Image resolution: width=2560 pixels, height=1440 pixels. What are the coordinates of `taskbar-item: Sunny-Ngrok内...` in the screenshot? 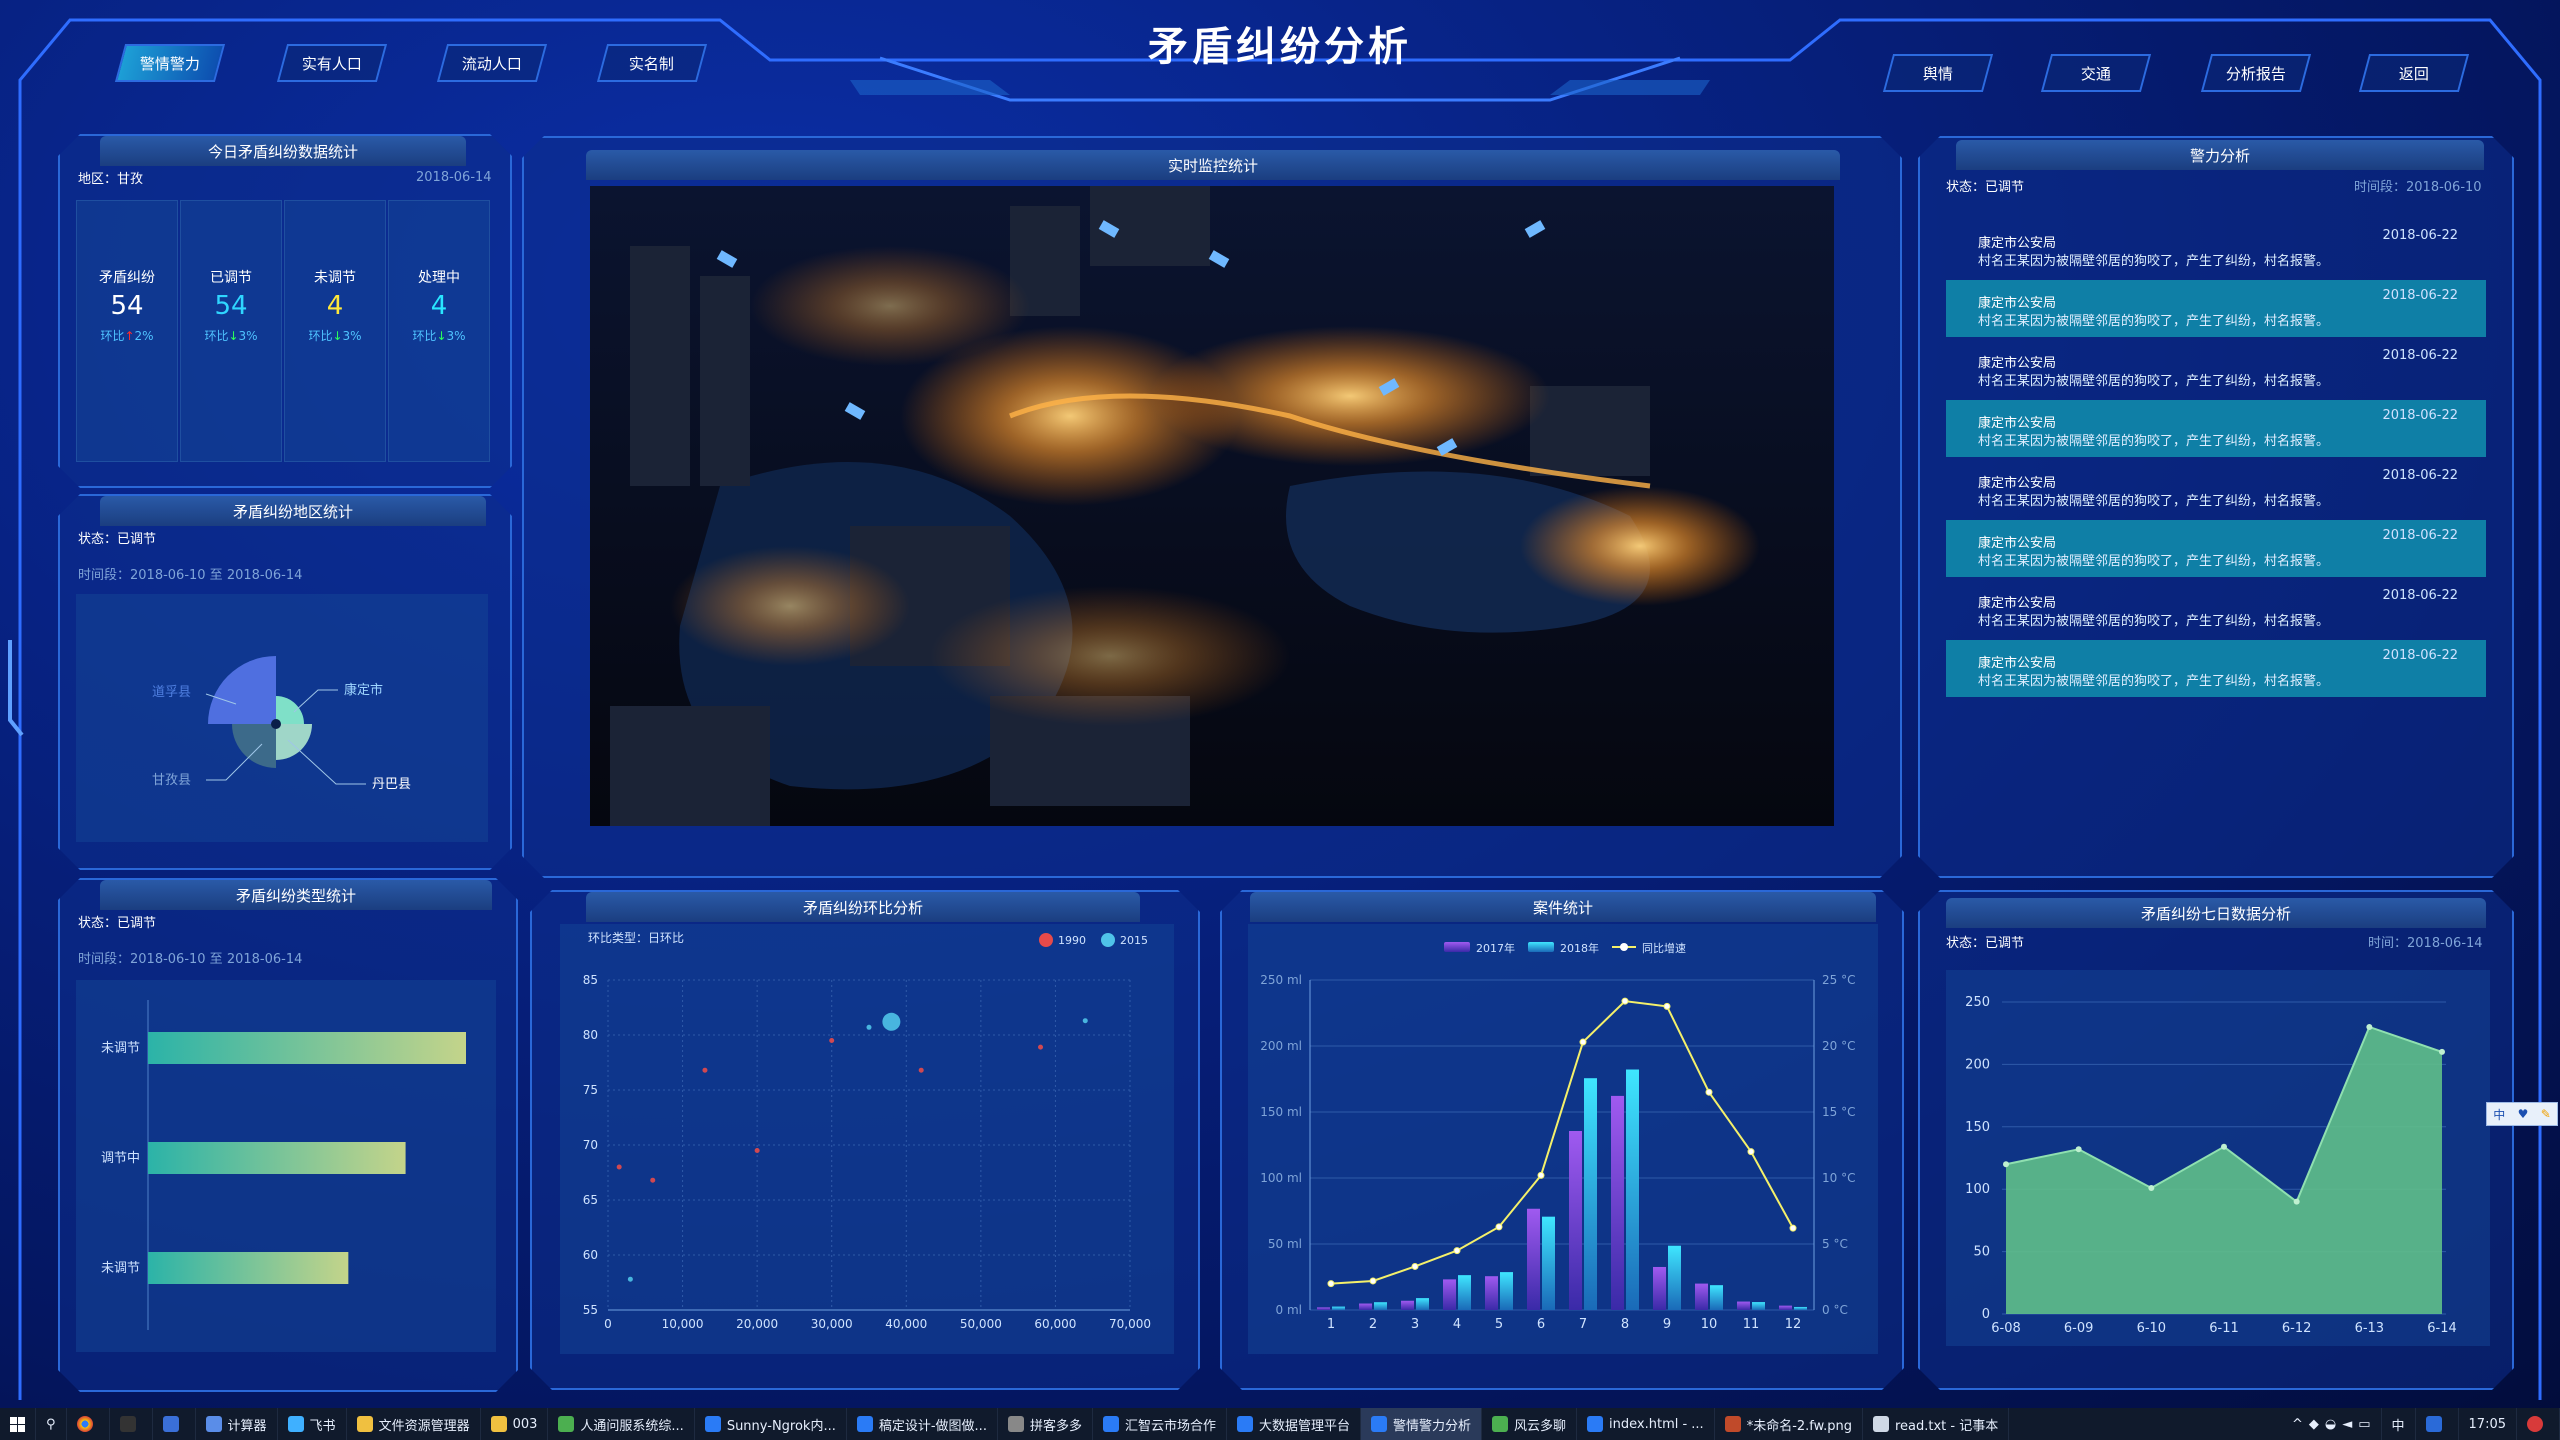 It's located at (771, 1424).